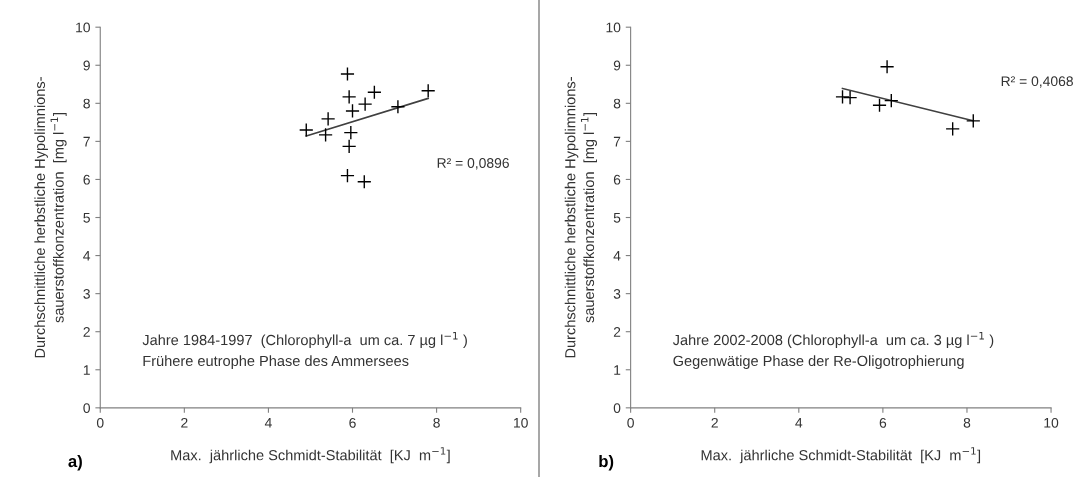  Describe the element at coordinates (304, 340) in the screenshot. I see `annotation: Jahre 1984-1997 (Chlorophyll-a um ca. 7 µg l$^{−1}$ )` at that location.